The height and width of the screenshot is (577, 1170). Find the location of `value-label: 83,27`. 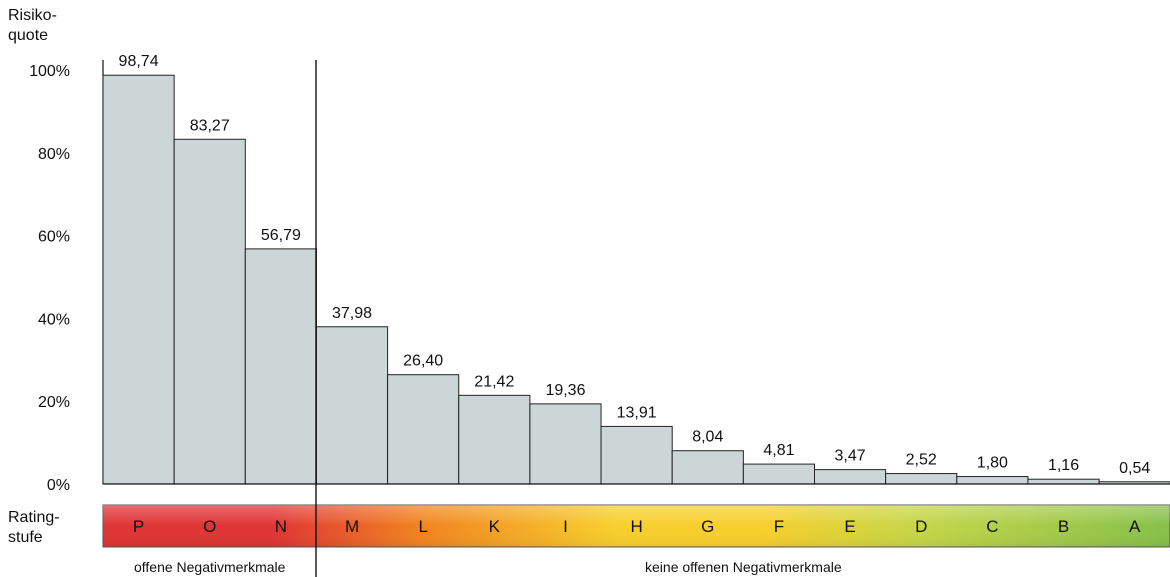

value-label: 83,27 is located at coordinates (210, 125).